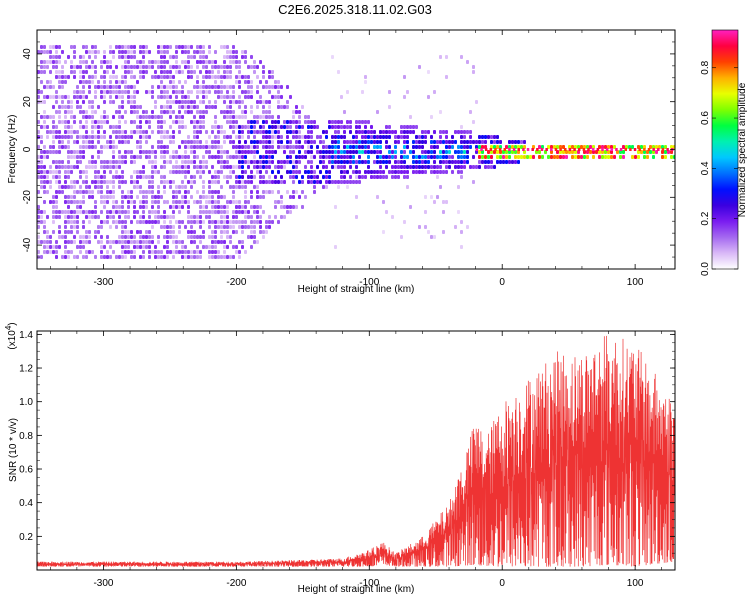  Describe the element at coordinates (13, 450) in the screenshot. I see `snr-y-axis-label: SNR (10 * v/v)` at that location.